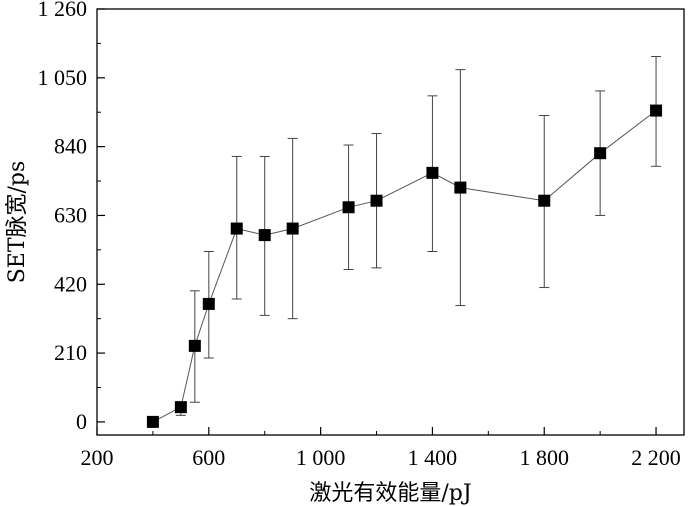  Describe the element at coordinates (70, 214) in the screenshot. I see `y-tick-label: 630` at that location.